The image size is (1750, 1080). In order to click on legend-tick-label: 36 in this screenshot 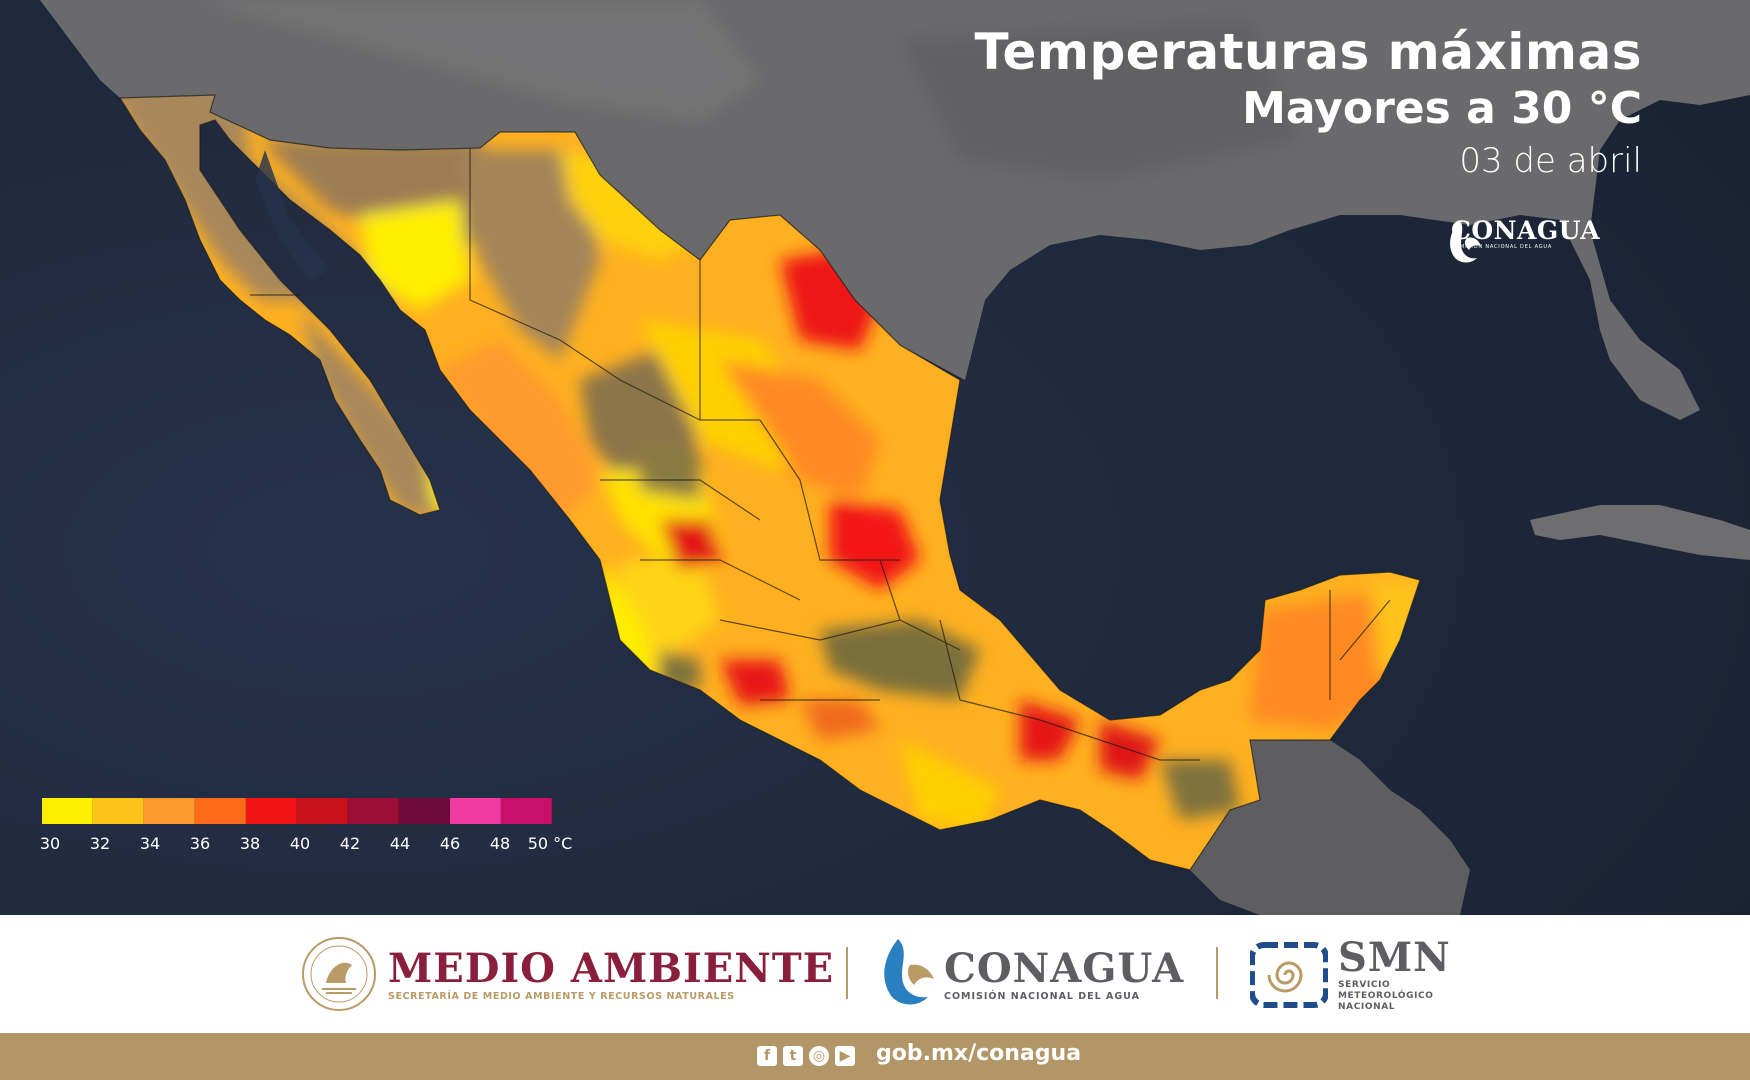, I will do `click(200, 843)`.